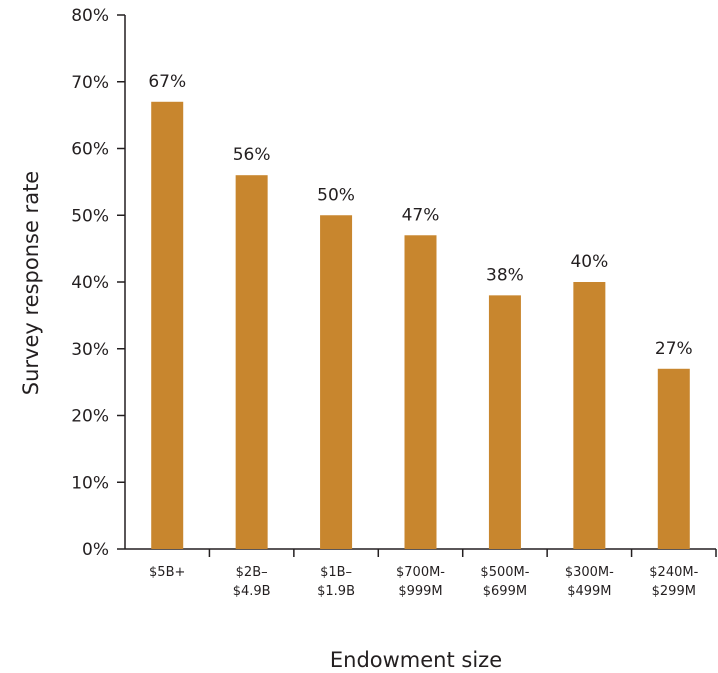  Describe the element at coordinates (416, 660) in the screenshot. I see `x-axis-title: Endowment size` at that location.